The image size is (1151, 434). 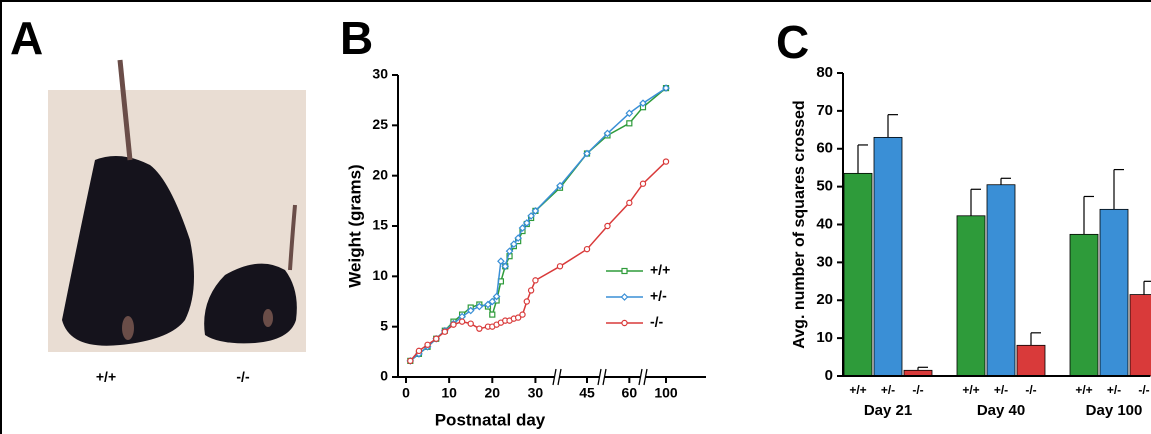 What do you see at coordinates (492, 393) in the screenshot?
I see `x-tick-label: 20` at bounding box center [492, 393].